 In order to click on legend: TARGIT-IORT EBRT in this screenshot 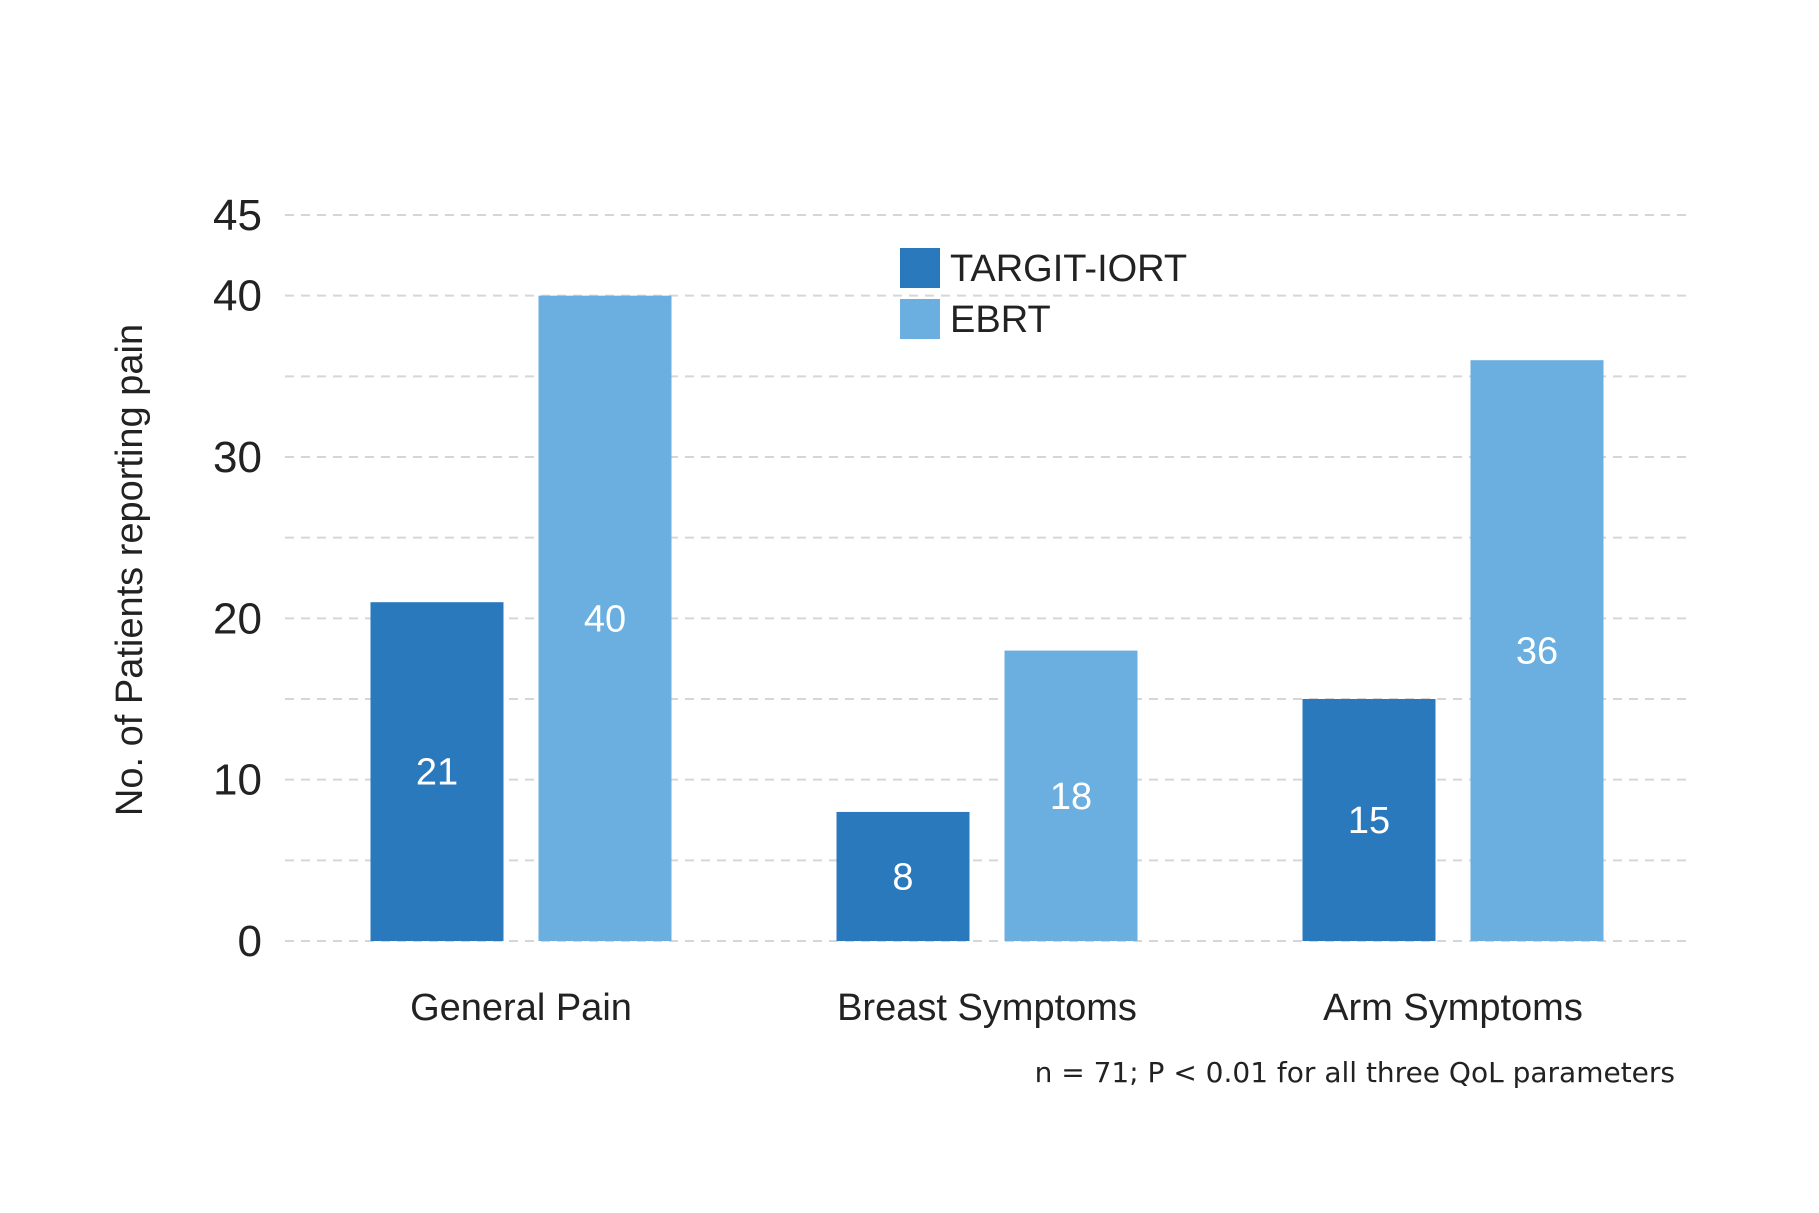, I will do `click(1043, 294)`.